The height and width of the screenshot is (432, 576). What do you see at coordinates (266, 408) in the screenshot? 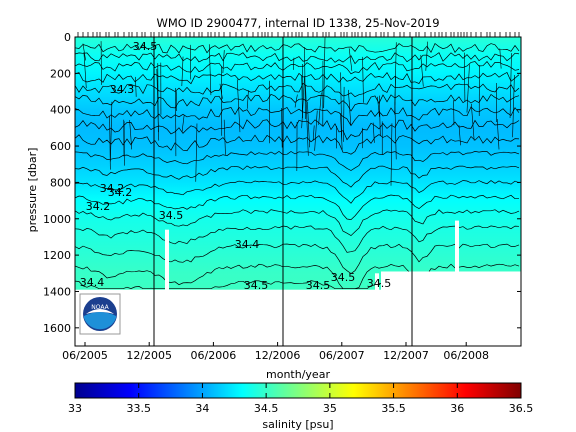
I see `colorbar-tick-label: 34.5` at bounding box center [266, 408].